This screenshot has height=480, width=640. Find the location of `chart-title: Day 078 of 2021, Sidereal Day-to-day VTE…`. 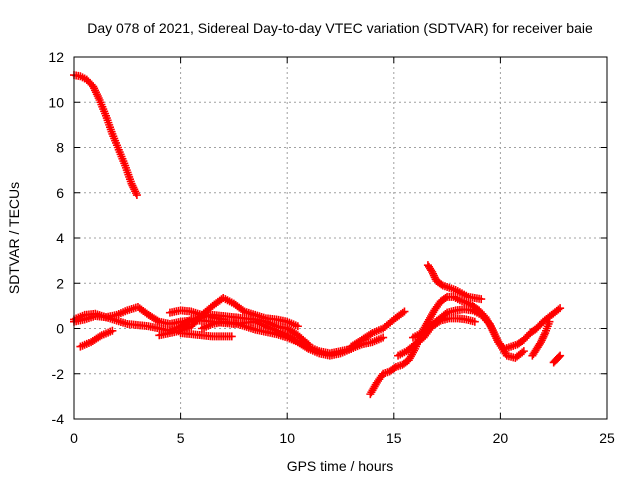

chart-title: Day 078 of 2021, Sidereal Day-to-day VTE… is located at coordinates (340, 28).